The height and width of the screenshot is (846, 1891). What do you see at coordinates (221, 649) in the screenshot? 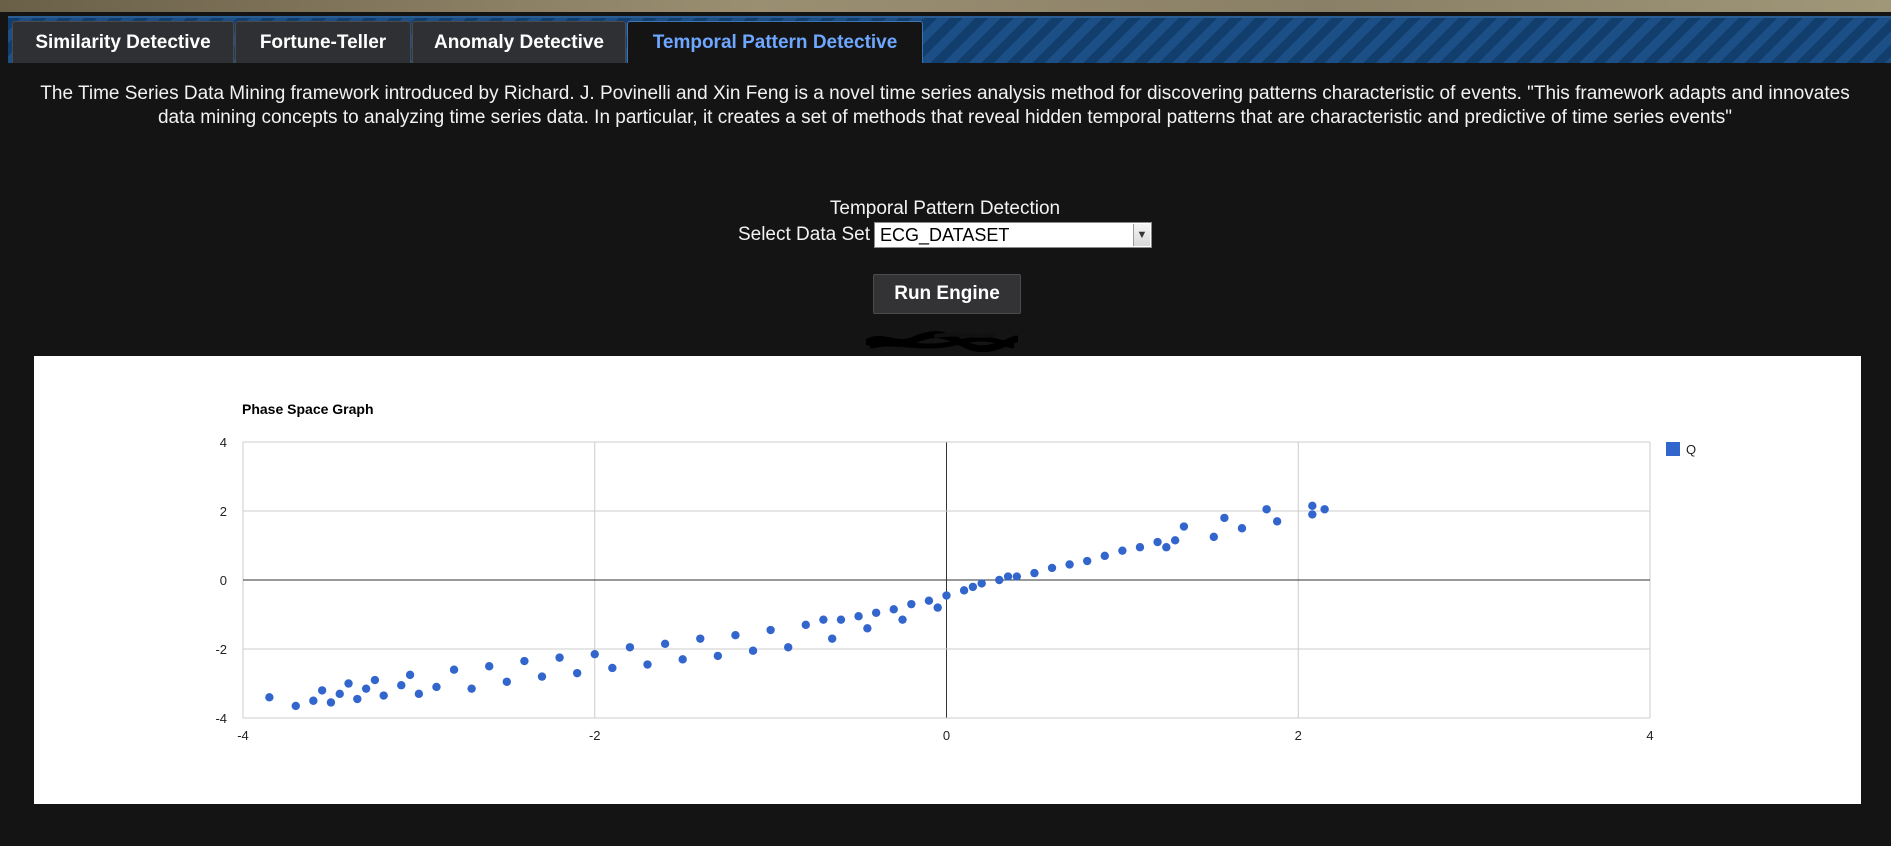
I see `y-tick-label: -2` at bounding box center [221, 649].